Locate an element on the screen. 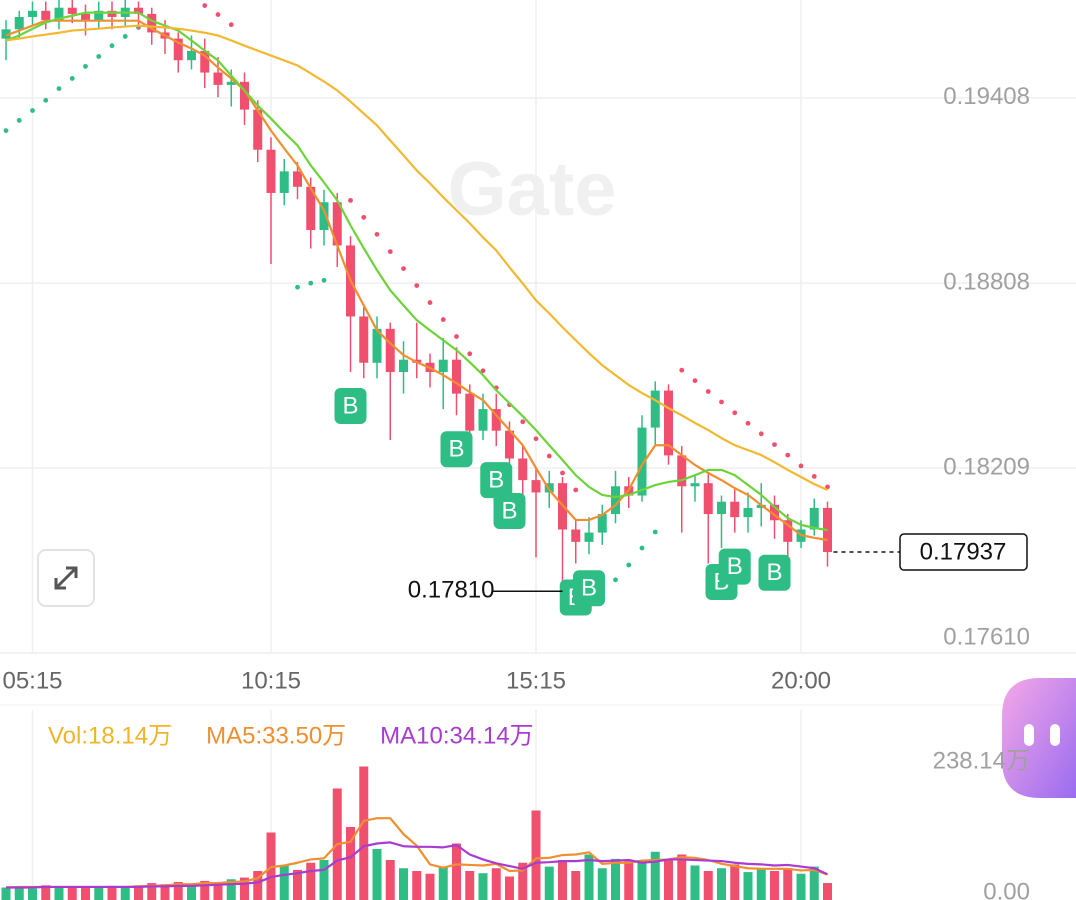 This screenshot has width=1076, height=900. expand-button is located at coordinates (66, 578).